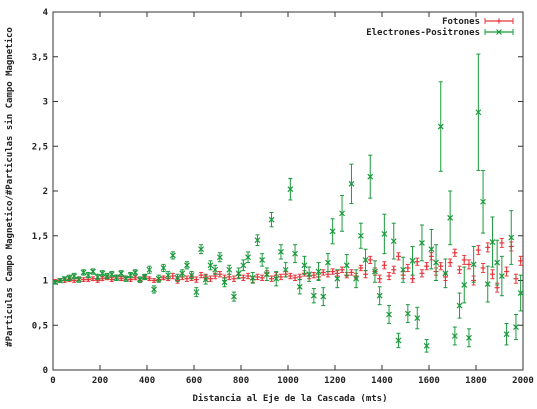  I want to click on x-tick-label: 1400, so click(382, 381).